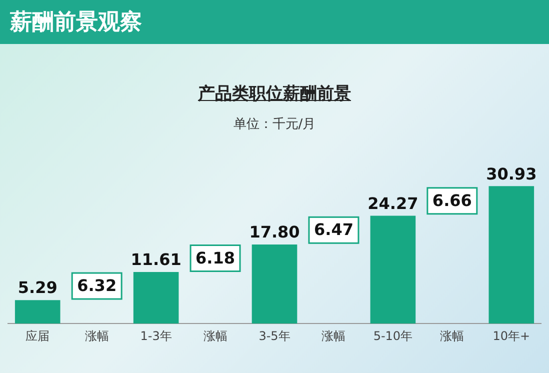 The height and width of the screenshot is (373, 549). Describe the element at coordinates (393, 203) in the screenshot. I see `data-label: 24.27` at that location.